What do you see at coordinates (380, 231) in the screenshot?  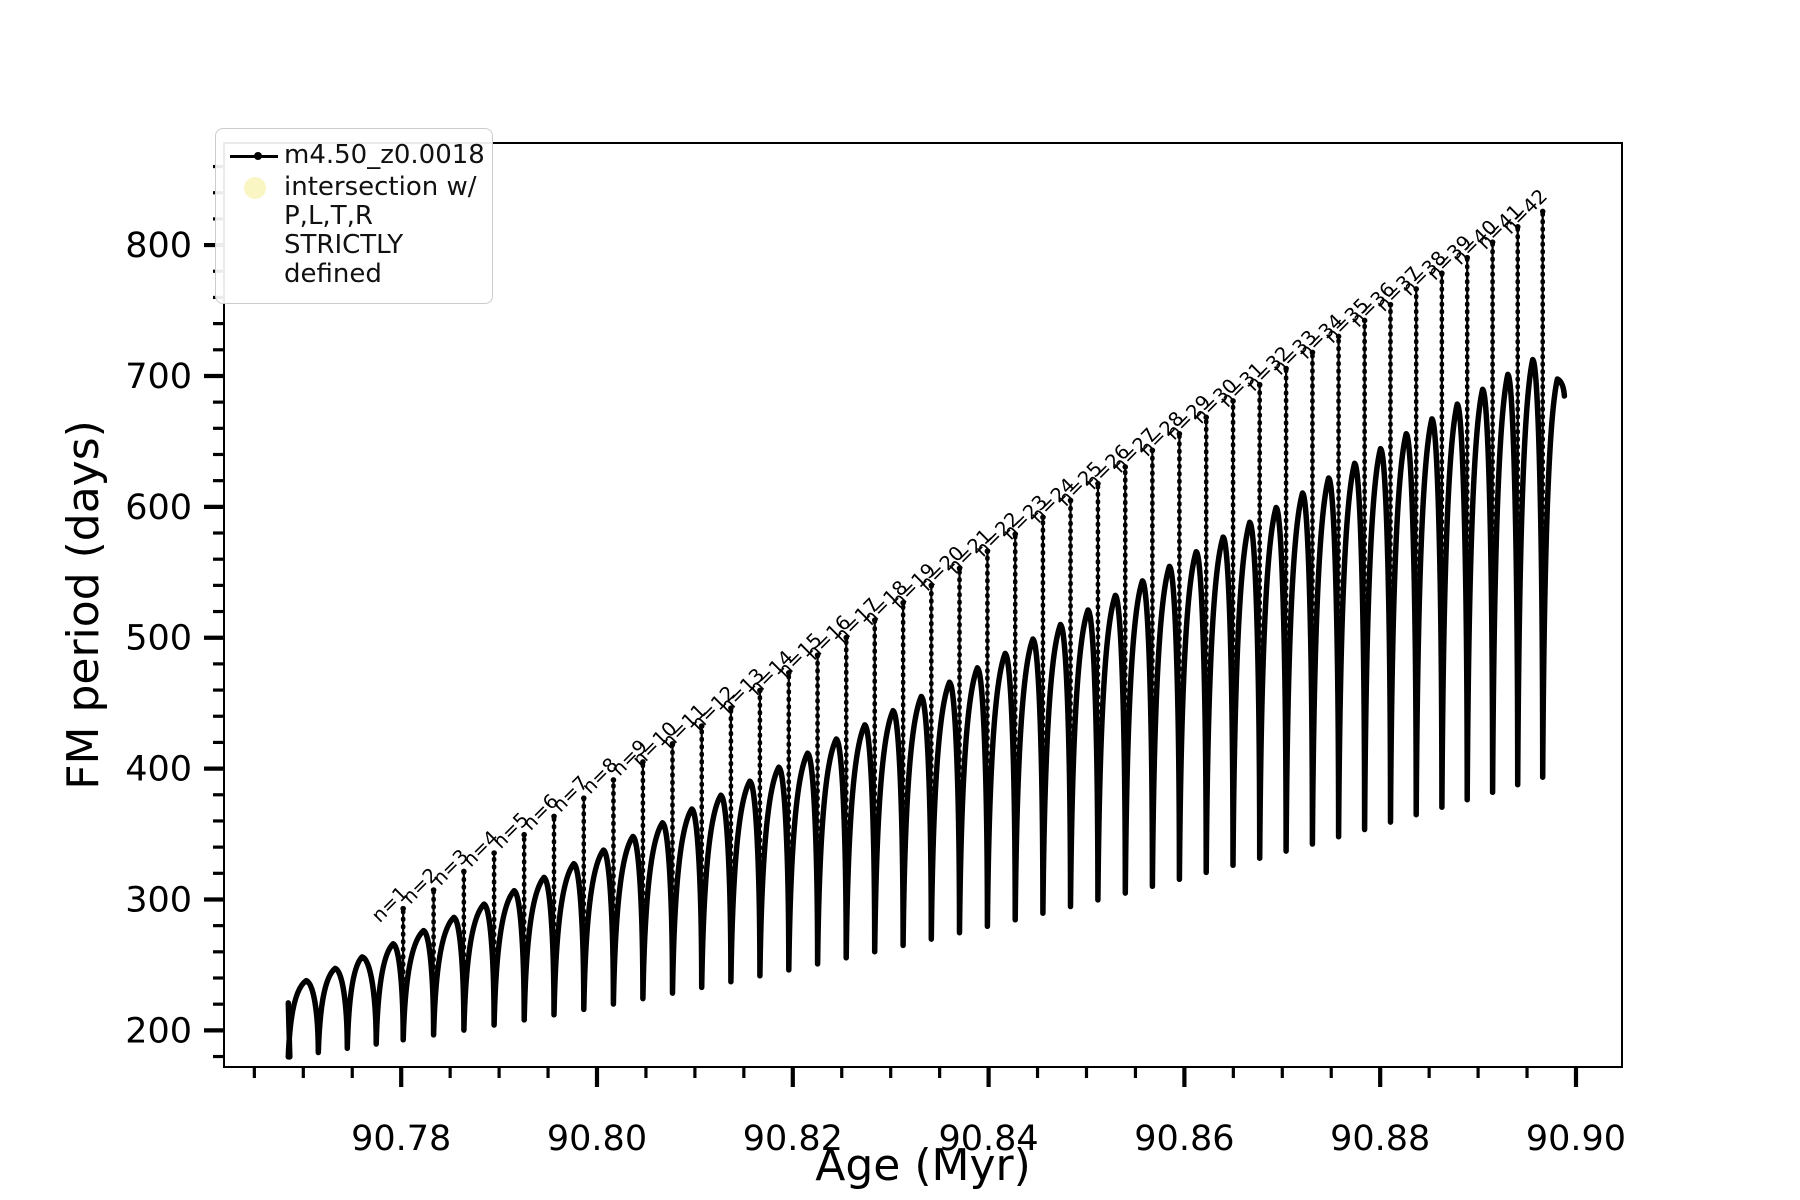 I see `legend-intersection-label: intersection w/ P,L,T,R STRICTLY defined` at bounding box center [380, 231].